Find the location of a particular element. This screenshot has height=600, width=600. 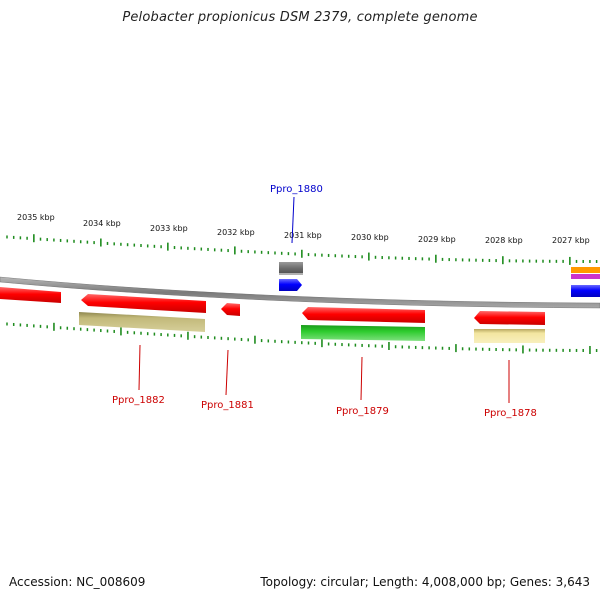

gene-label-Ppro_1880: Ppro_1880 is located at coordinates (296, 189).